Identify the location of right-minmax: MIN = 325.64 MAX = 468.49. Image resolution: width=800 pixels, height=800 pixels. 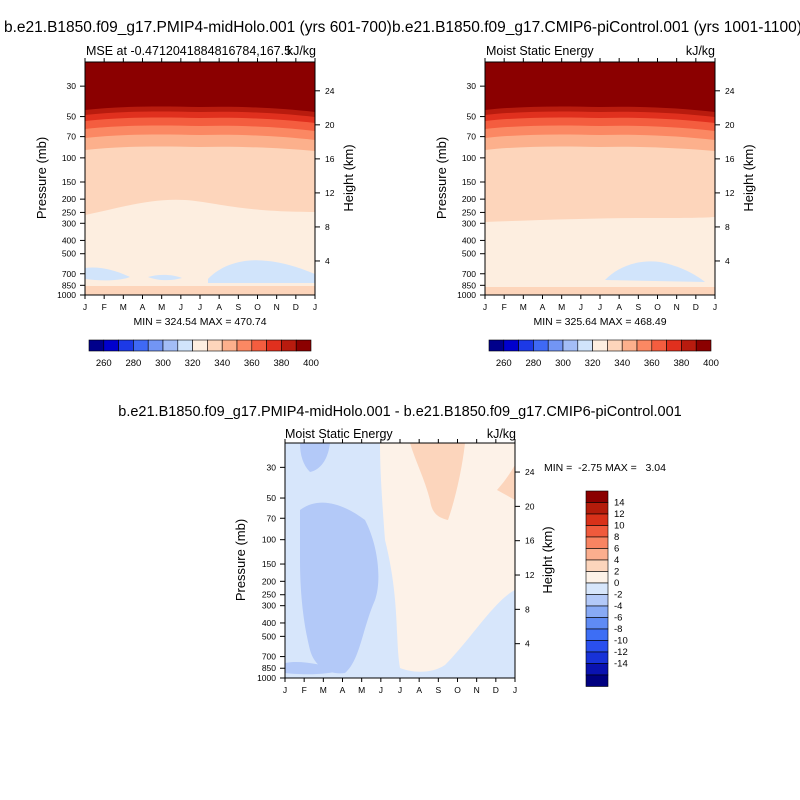
(599, 322).